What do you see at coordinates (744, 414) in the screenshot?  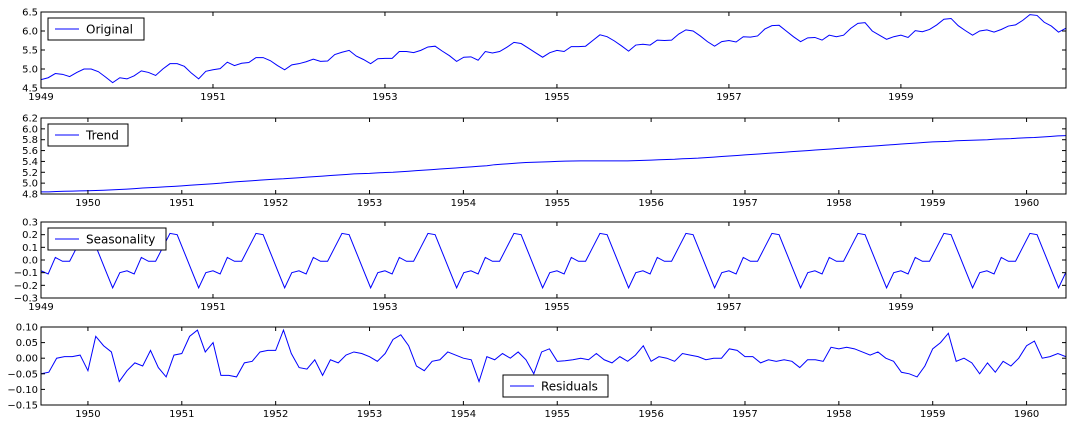 I see `residuals-xtick-label: 1957` at bounding box center [744, 414].